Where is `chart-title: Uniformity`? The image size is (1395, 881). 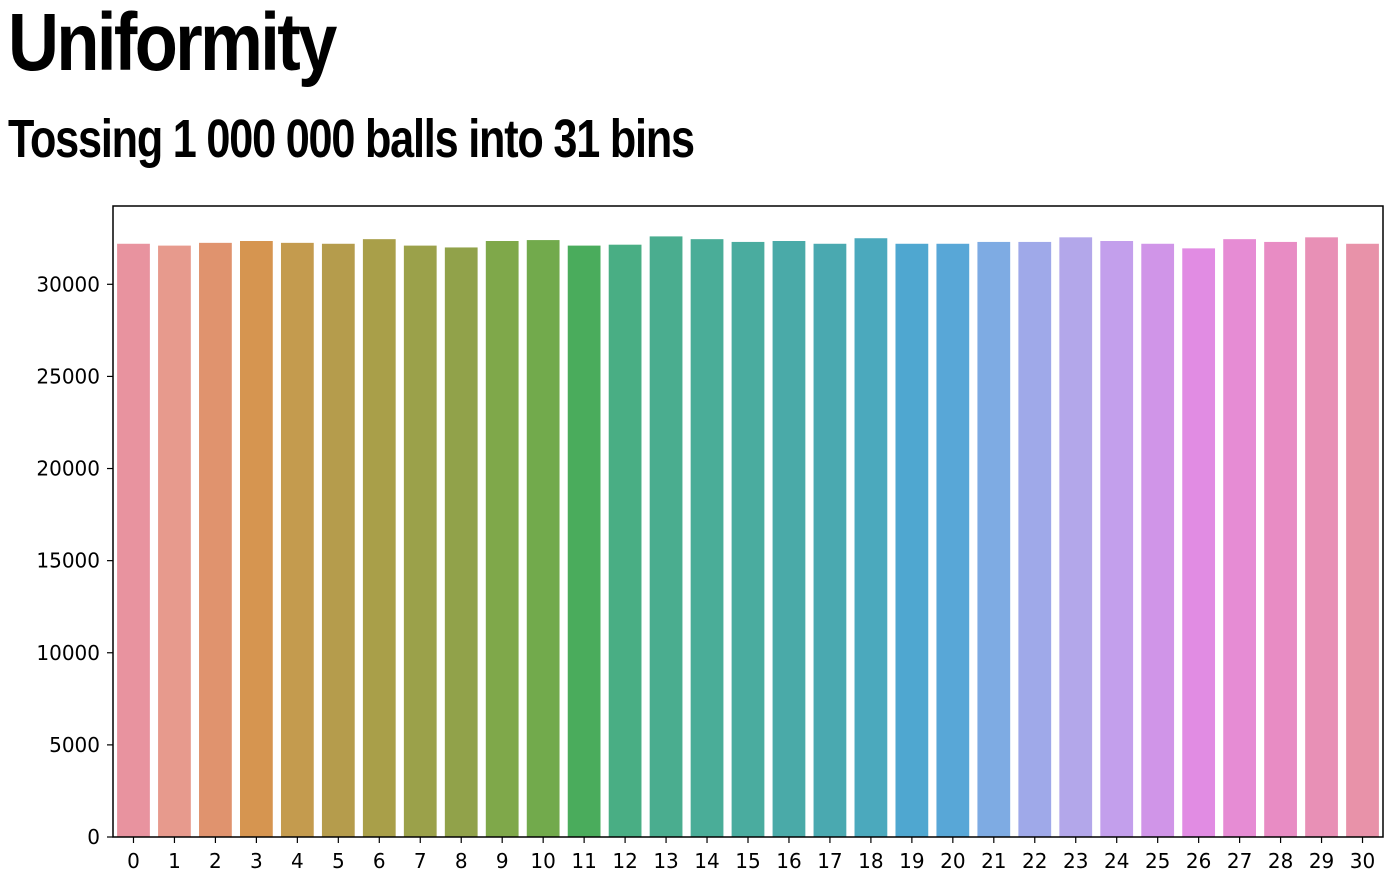
chart-title: Uniformity is located at coordinates (172, 44).